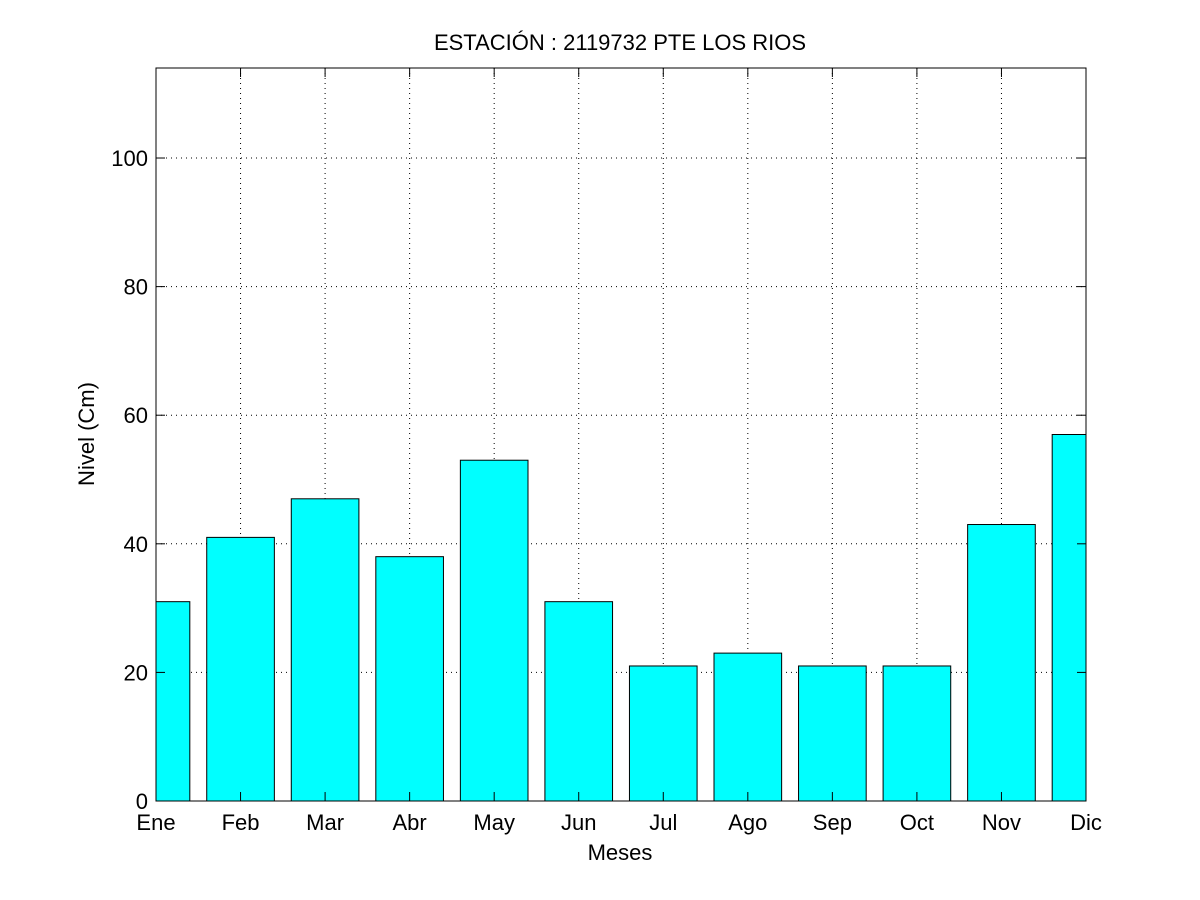 The height and width of the screenshot is (900, 1200). Describe the element at coordinates (494, 630) in the screenshot. I see `bar-may` at that location.